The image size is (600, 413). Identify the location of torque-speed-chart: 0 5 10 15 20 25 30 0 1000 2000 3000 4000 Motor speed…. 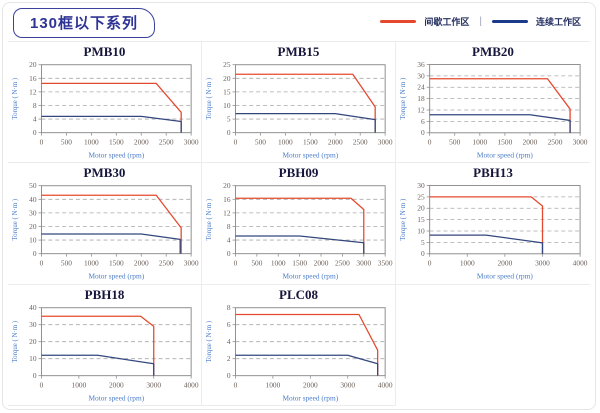
(494, 231).